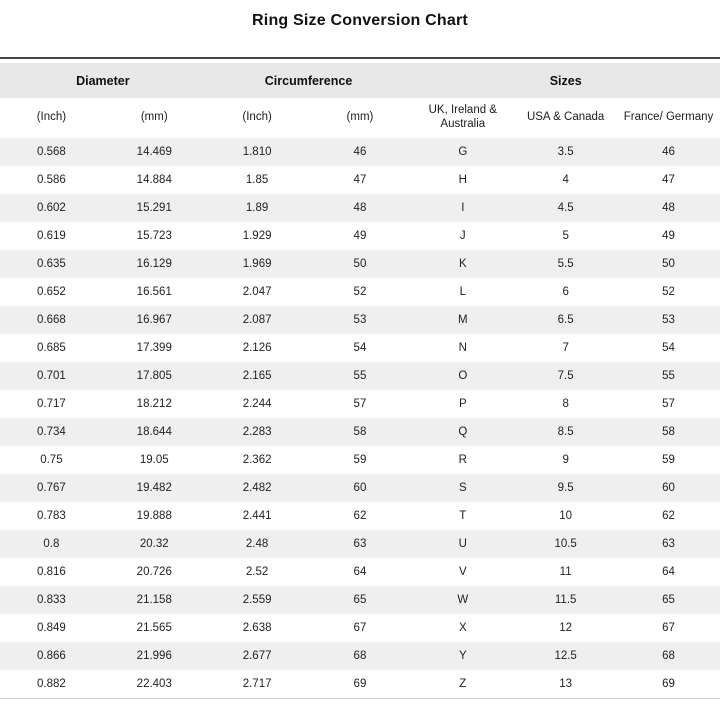 This screenshot has width=720, height=720. Describe the element at coordinates (154, 236) in the screenshot. I see `table-cell: 15.723` at that location.